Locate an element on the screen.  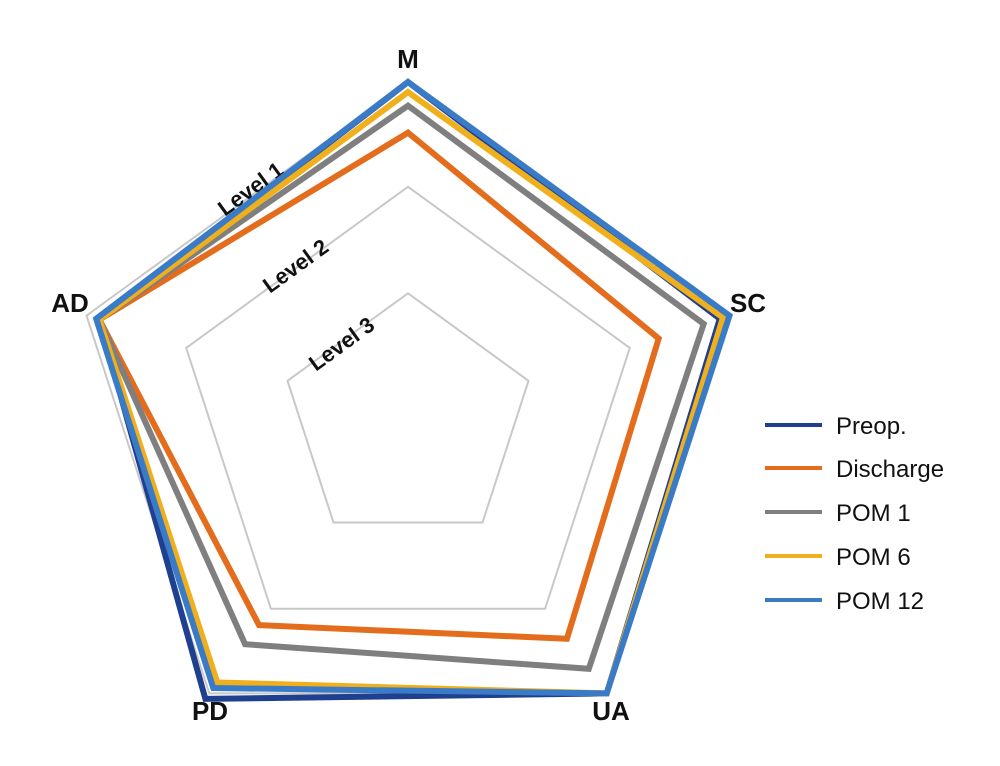
axis-label-m: M is located at coordinates (408, 59).